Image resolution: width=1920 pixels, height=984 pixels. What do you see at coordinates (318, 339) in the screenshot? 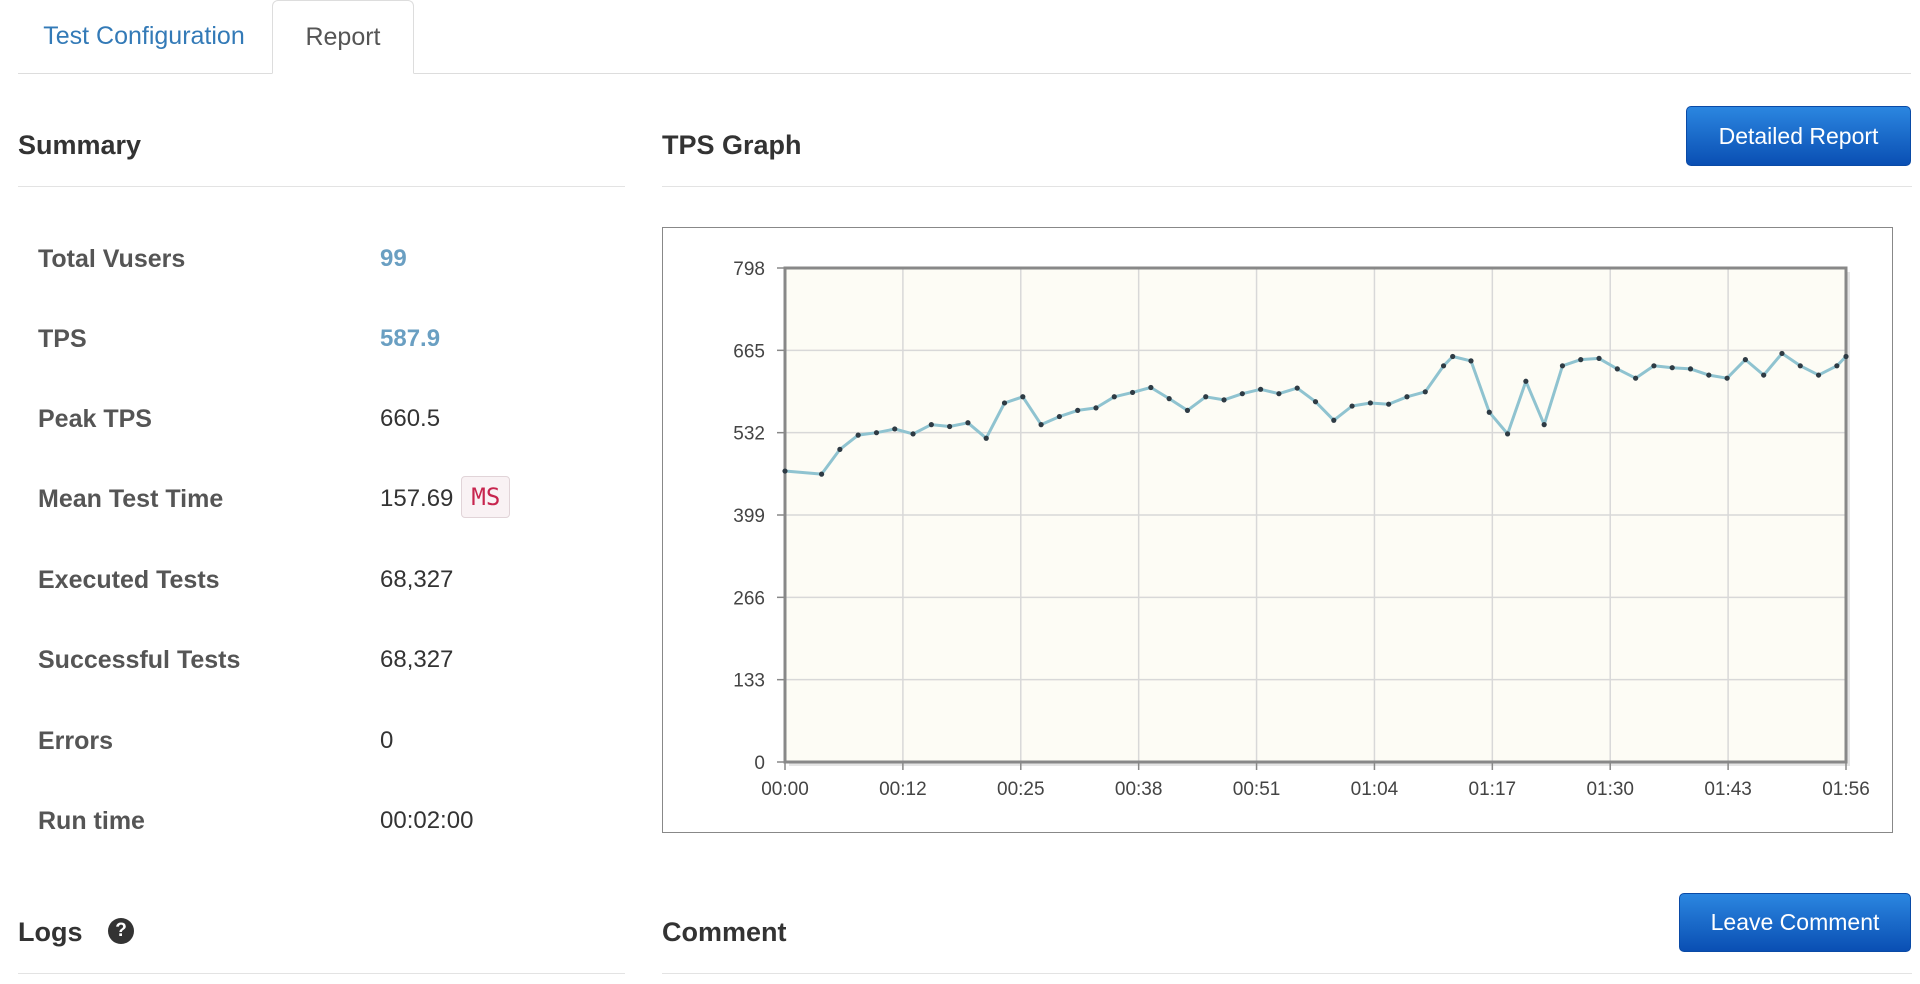
I see `summary-row: TPS 587.9` at bounding box center [318, 339].